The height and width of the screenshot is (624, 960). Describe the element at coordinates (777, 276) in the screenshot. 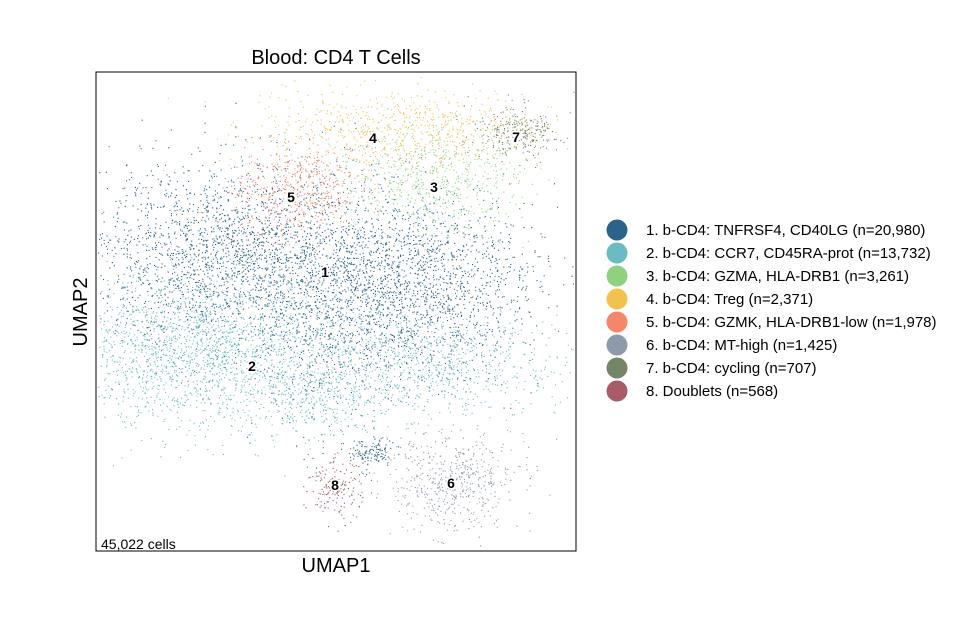

I see `legend-label: 3. b-CD4: GZMA, HLA-DRB1 (n=3,261)` at that location.